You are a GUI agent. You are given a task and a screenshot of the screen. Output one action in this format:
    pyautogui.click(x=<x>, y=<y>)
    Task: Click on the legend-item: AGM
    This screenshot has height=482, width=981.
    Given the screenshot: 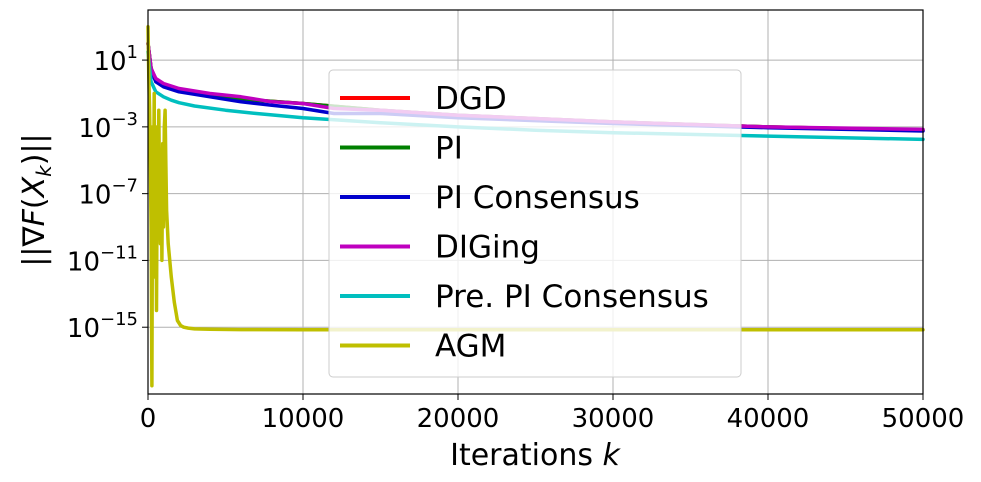 What is the action you would take?
    pyautogui.click(x=423, y=347)
    